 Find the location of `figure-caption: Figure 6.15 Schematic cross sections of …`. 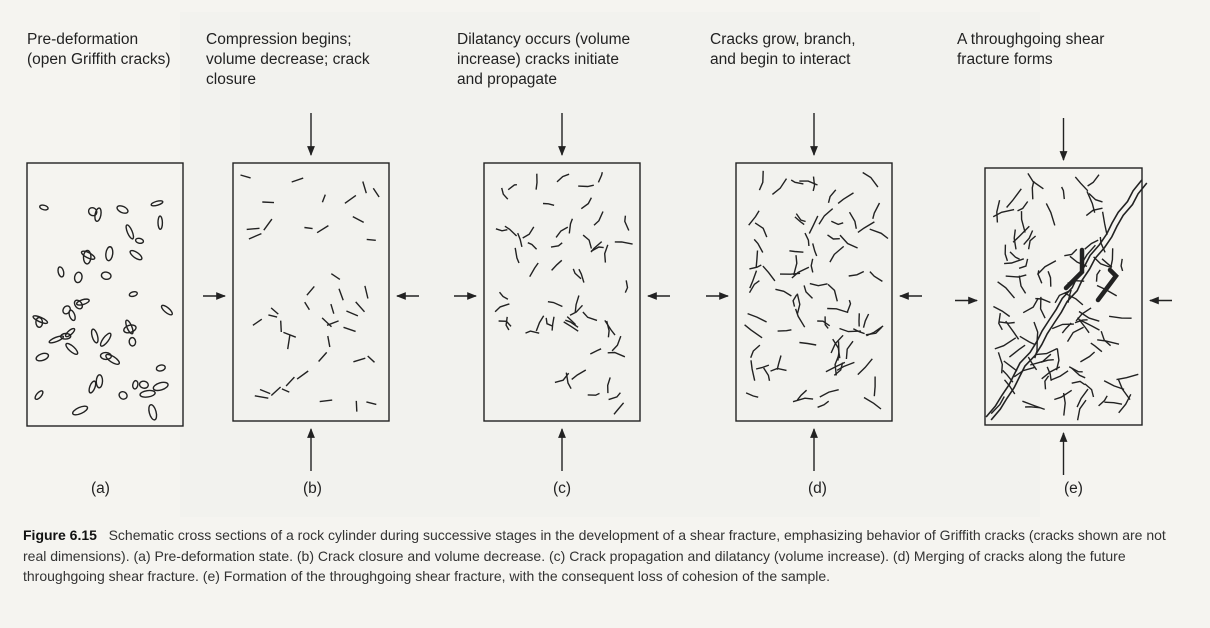

figure-caption: Figure 6.15 Schematic cross sections of … is located at coordinates (608, 556).